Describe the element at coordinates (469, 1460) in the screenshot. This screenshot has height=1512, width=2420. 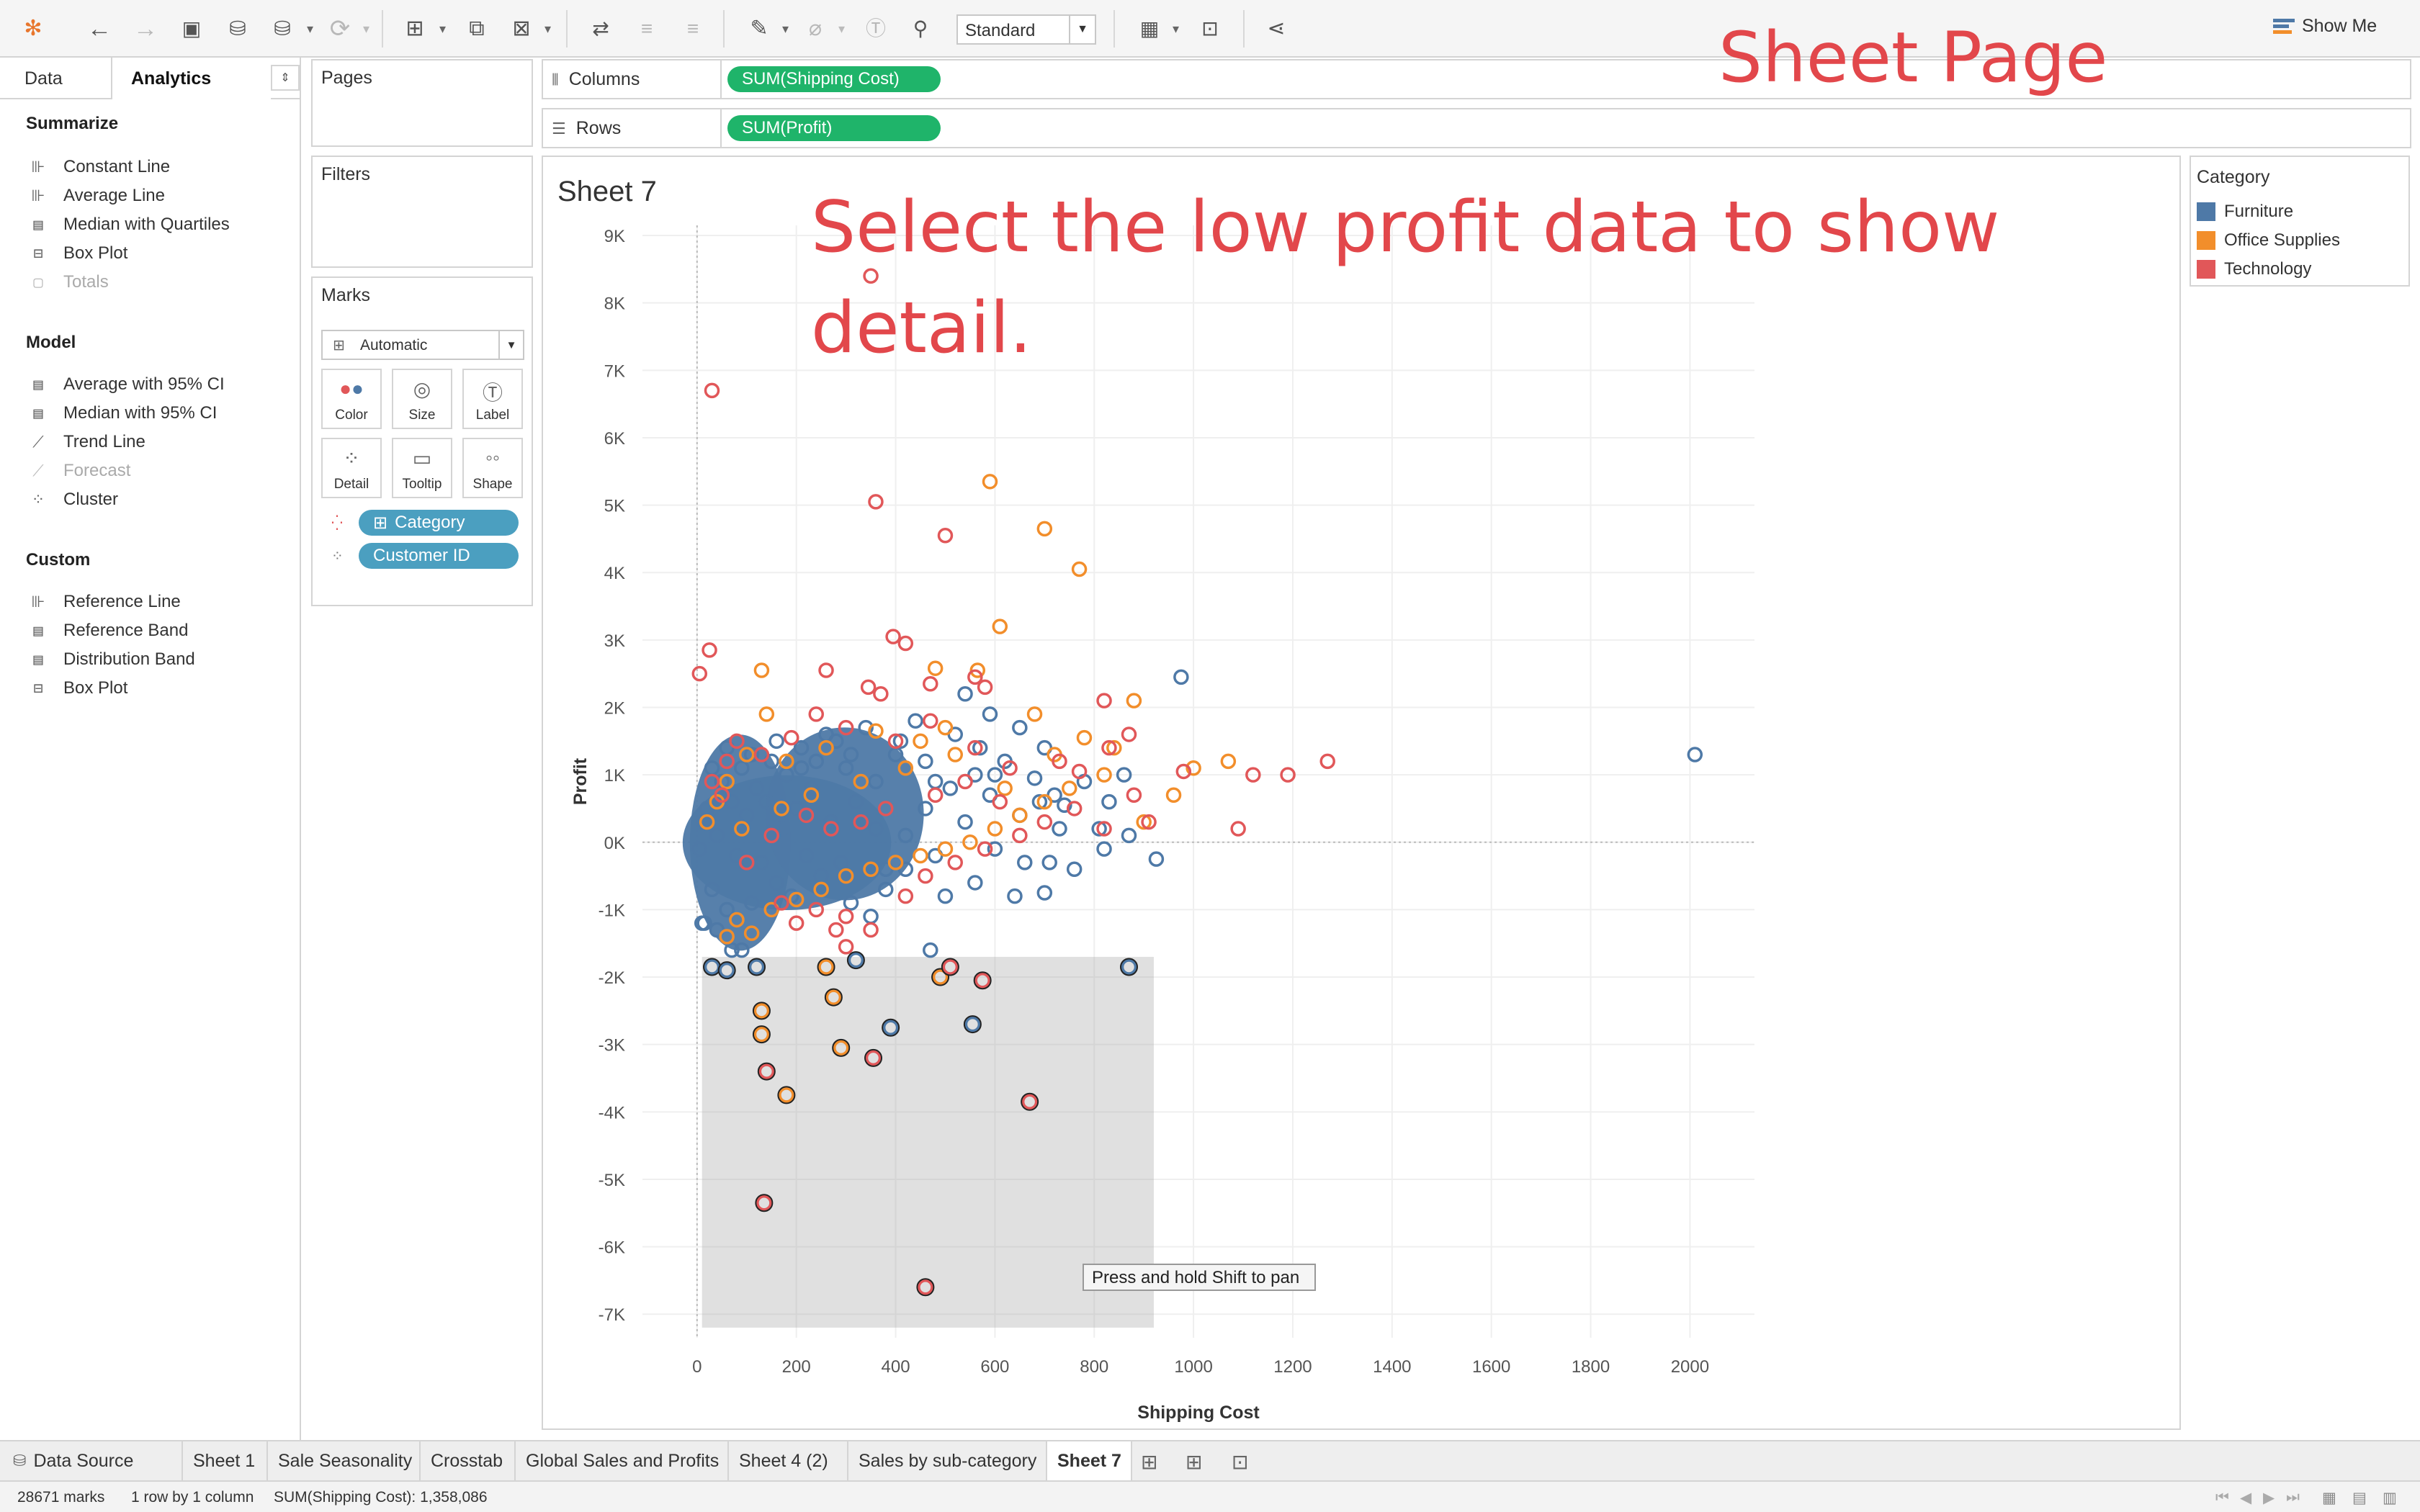
I see `tab-crosstab: Crosstab` at that location.